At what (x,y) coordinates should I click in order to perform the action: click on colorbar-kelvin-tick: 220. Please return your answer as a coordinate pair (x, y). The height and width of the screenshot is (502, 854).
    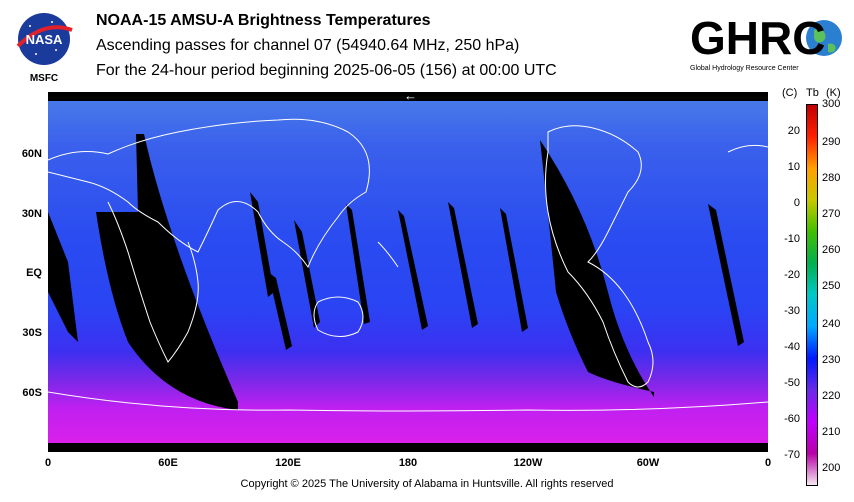
    Looking at the image, I should click on (831, 396).